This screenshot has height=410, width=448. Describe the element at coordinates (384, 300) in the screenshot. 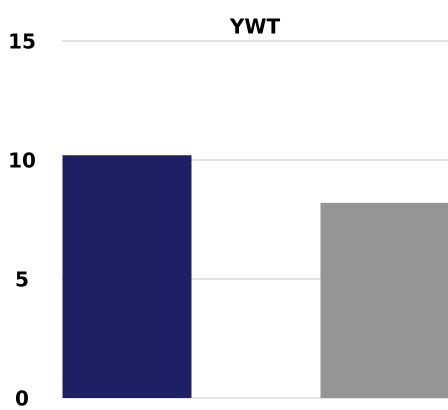

I see `bar` at that location.